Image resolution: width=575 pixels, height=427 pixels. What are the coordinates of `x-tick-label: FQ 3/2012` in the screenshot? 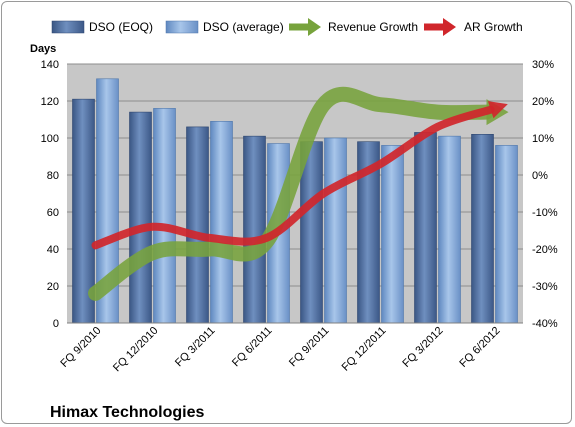 It's located at (422, 347).